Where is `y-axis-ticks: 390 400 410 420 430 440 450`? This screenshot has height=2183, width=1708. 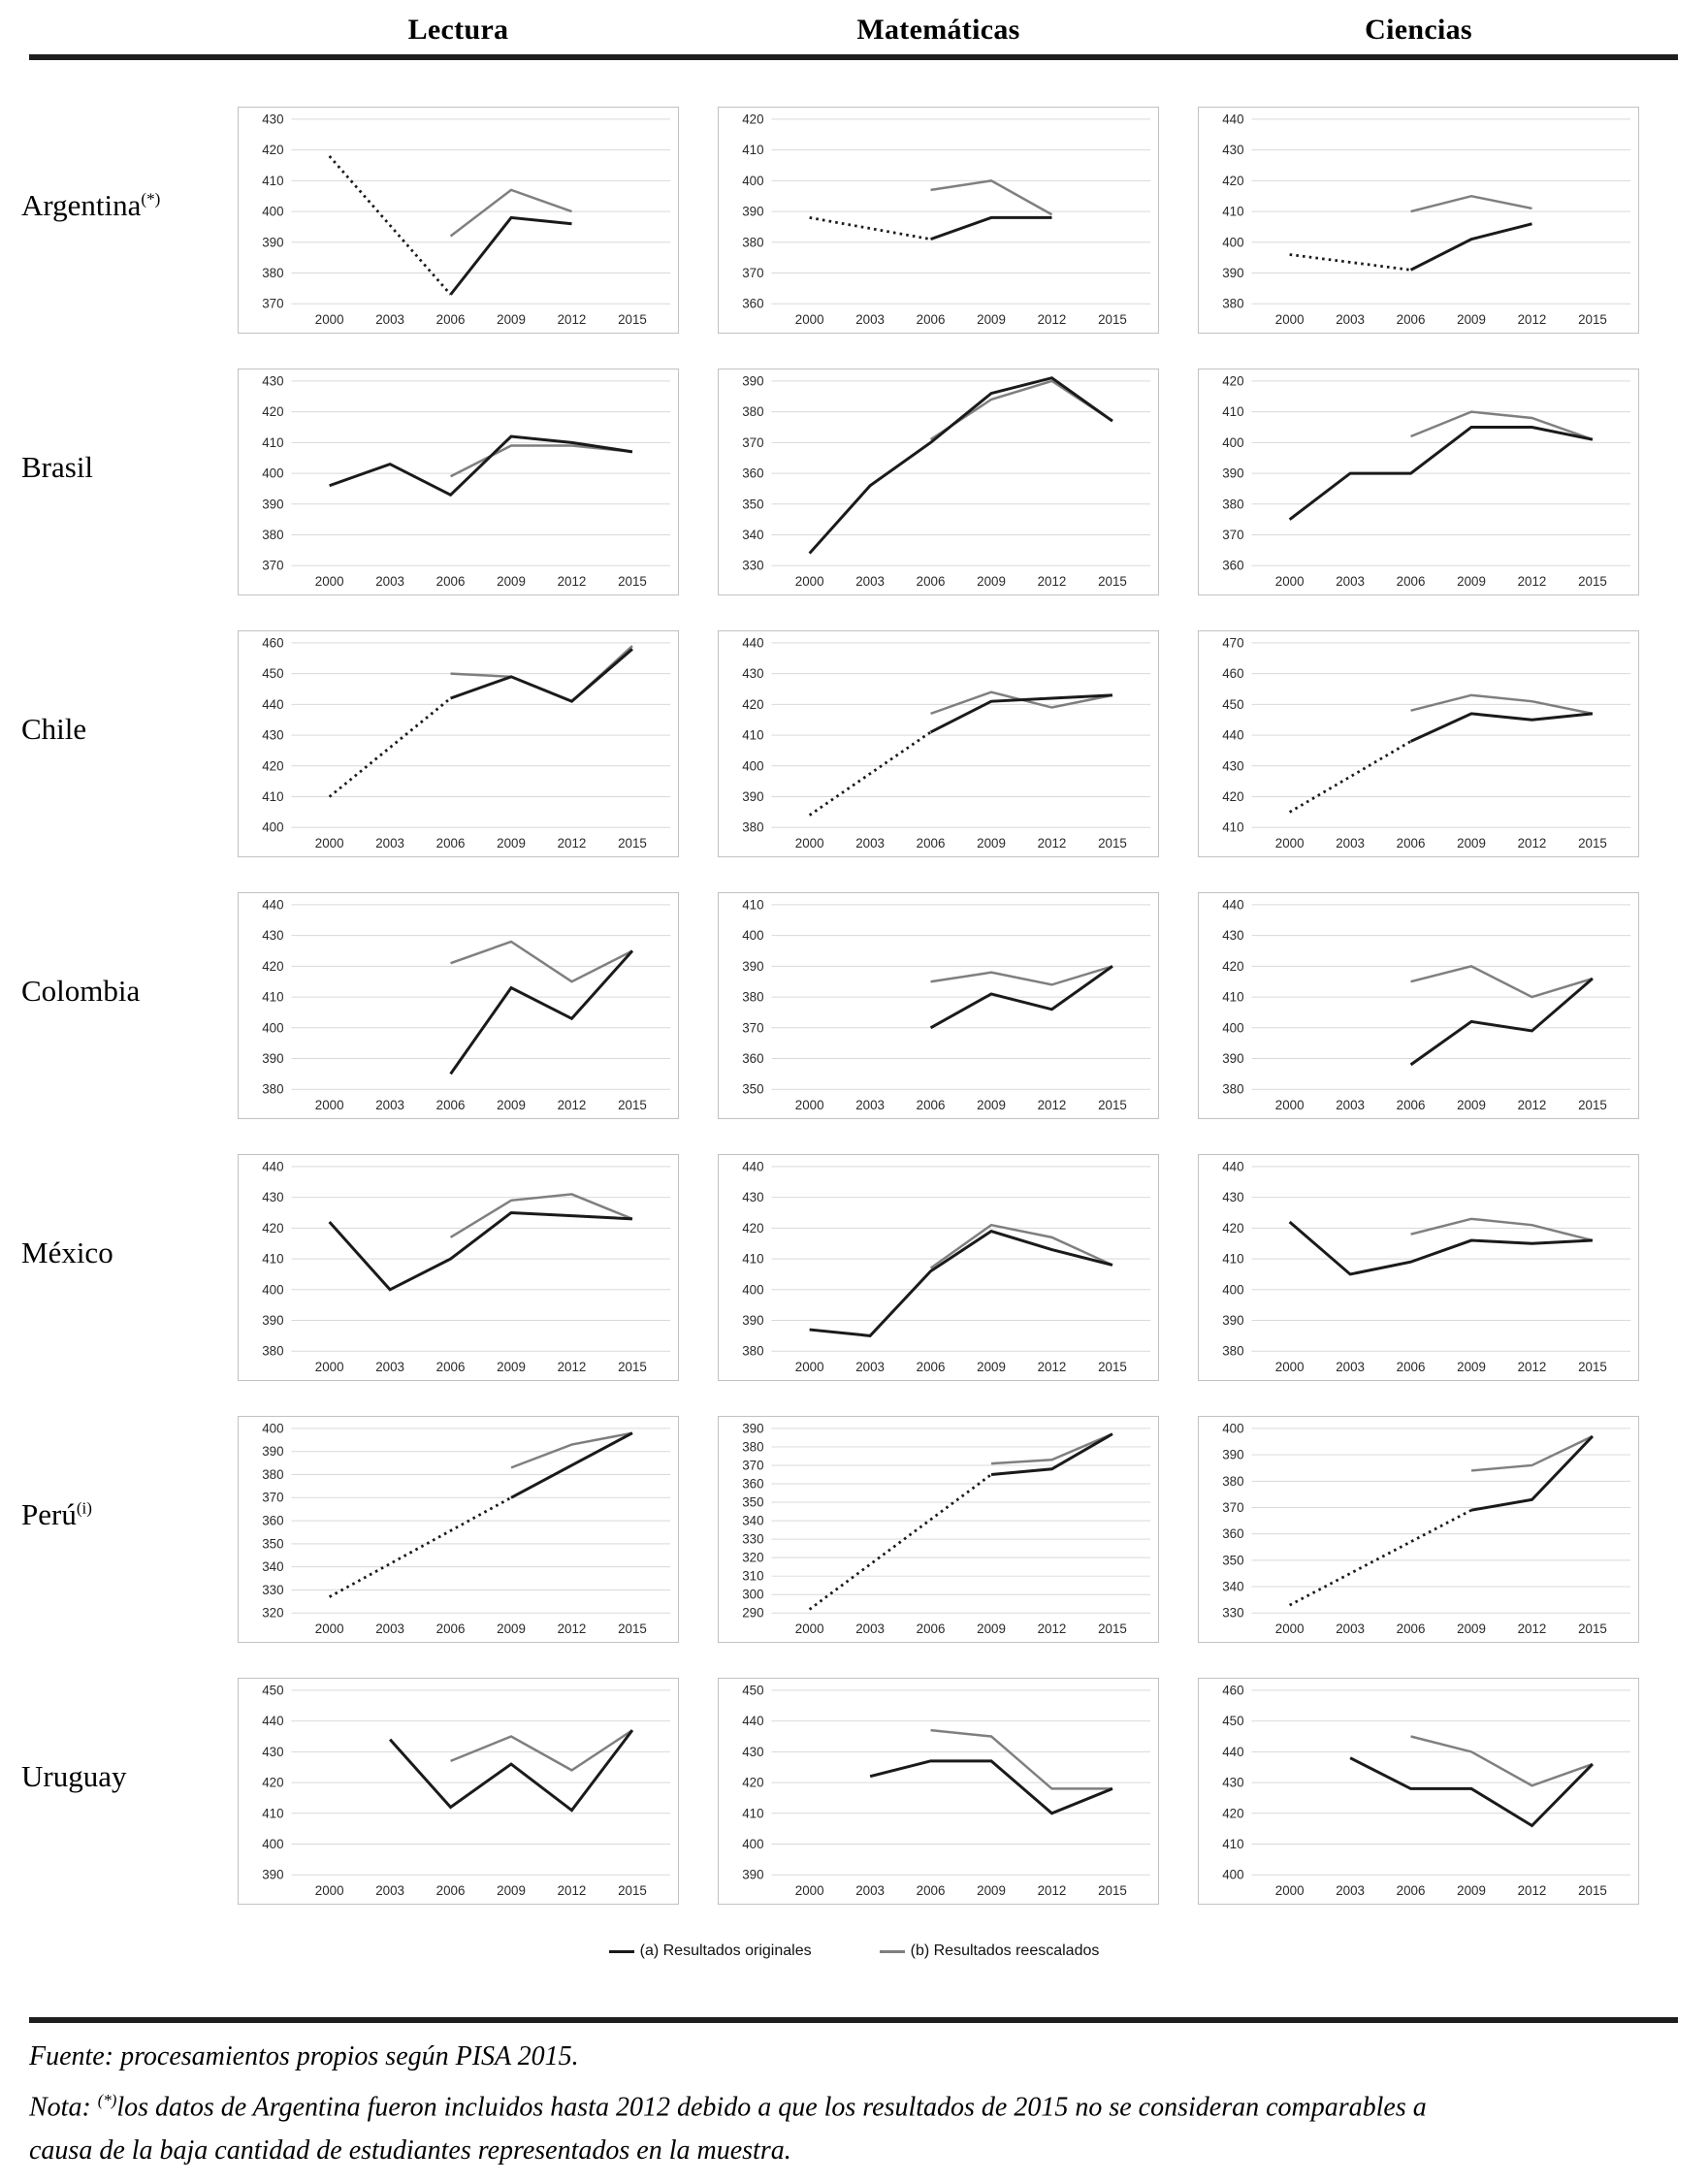
y-axis-ticks: 390 400 410 420 430 440 450 is located at coordinates (752, 1782).